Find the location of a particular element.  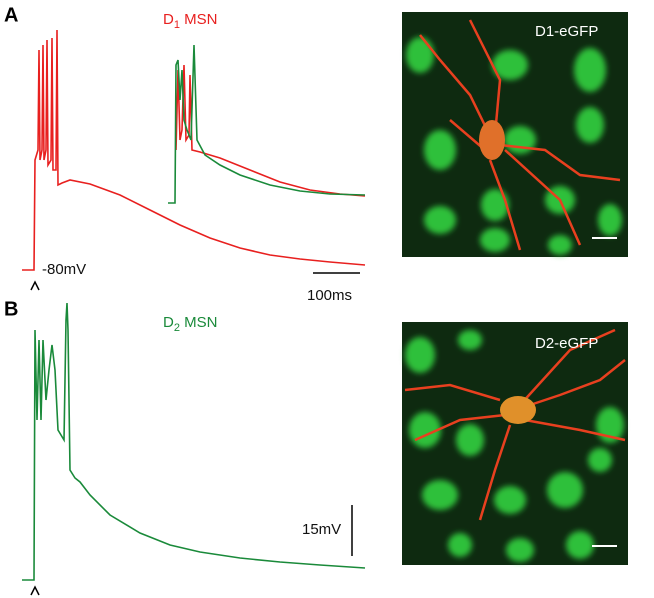

red-inset-trace is located at coordinates (270, 130).